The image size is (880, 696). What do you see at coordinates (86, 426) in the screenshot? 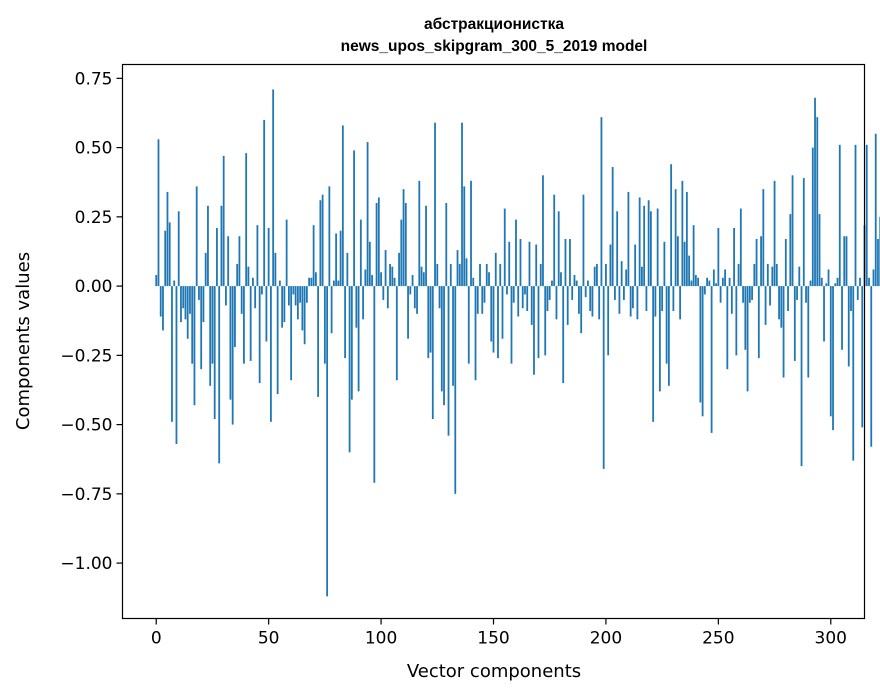
I see `y-tick-label: −0.50` at bounding box center [86, 426].